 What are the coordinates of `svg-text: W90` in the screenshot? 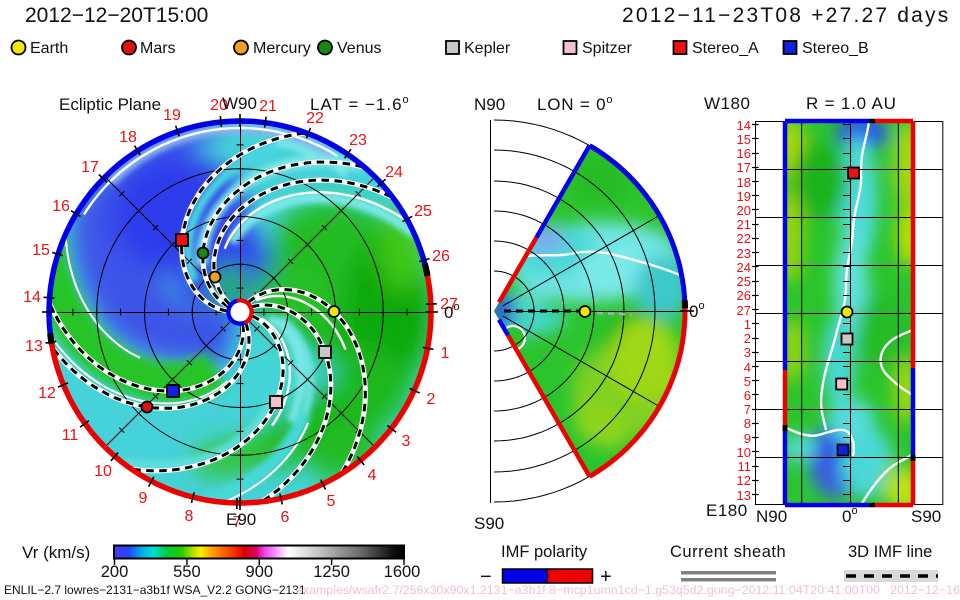 It's located at (239, 103).